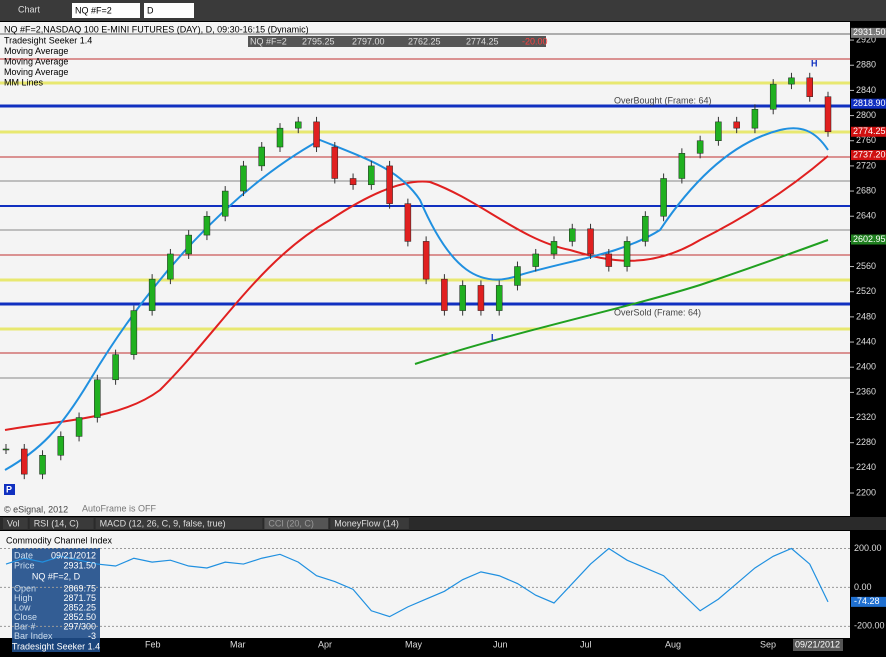 Image resolution: width=886 pixels, height=657 pixels. Describe the element at coordinates (56, 576) in the screenshot. I see `data-symbol: NQ #F=2, D` at that location.